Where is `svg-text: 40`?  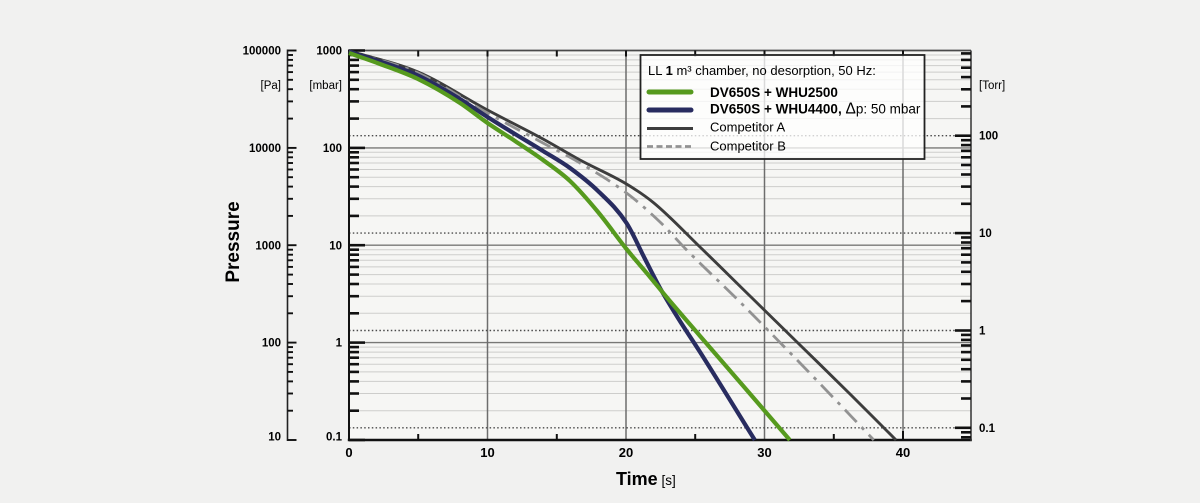
svg-text: 40 is located at coordinates (903, 452).